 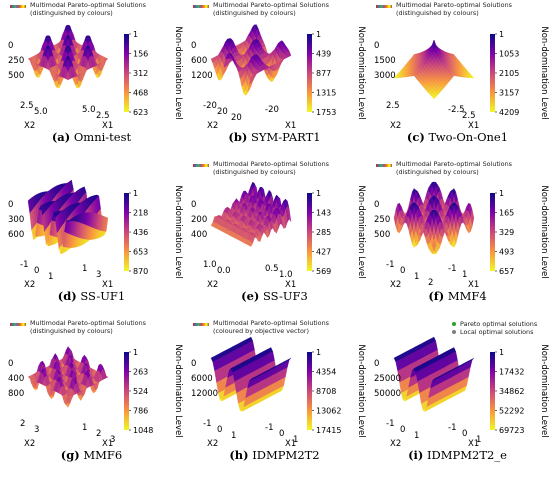 I want to click on colorbar-tick-label: 1048, so click(x=143, y=430).